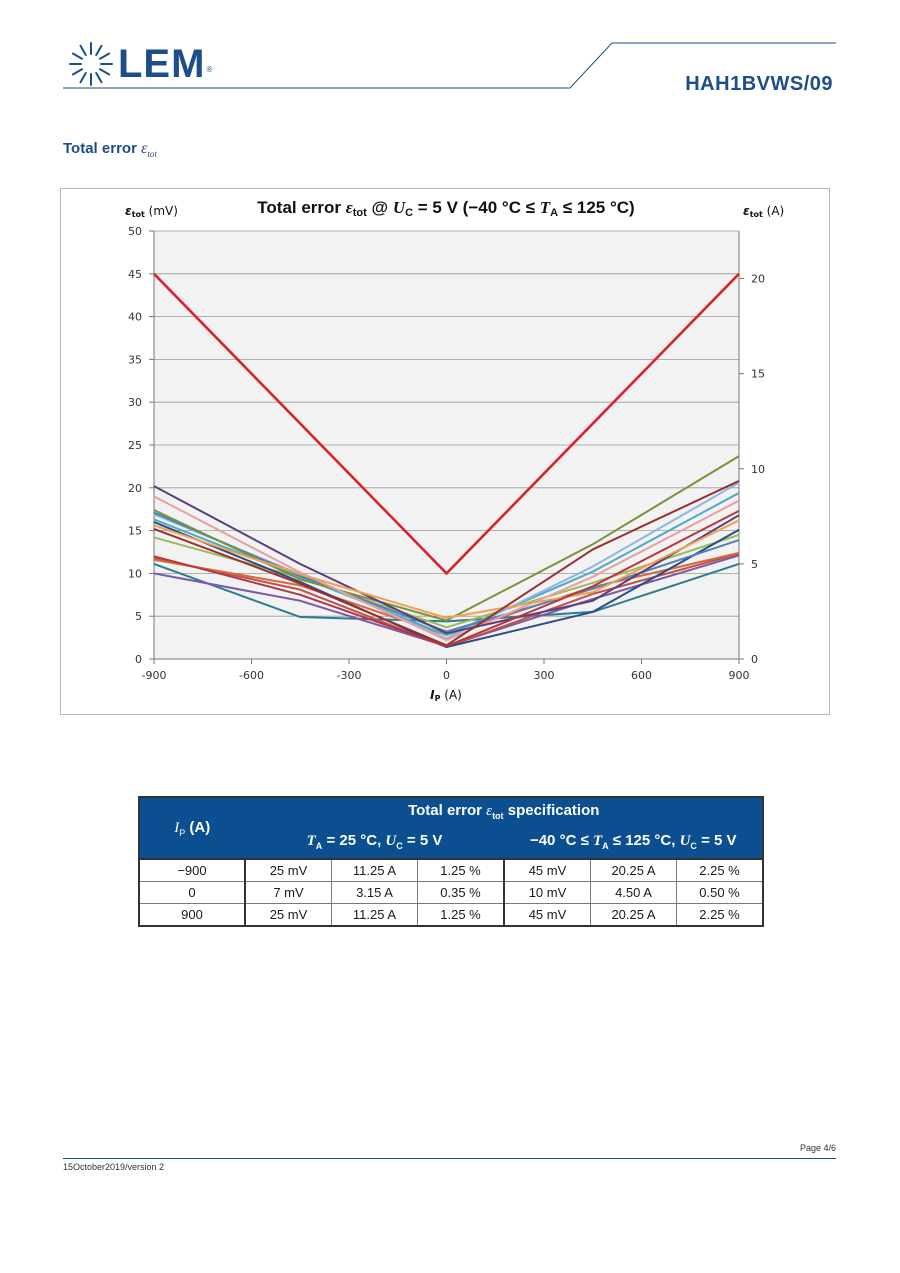 Image resolution: width=900 pixels, height=1273 pixels. What do you see at coordinates (446, 695) in the screenshot?
I see `x-axis-label: IP (A)` at bounding box center [446, 695].